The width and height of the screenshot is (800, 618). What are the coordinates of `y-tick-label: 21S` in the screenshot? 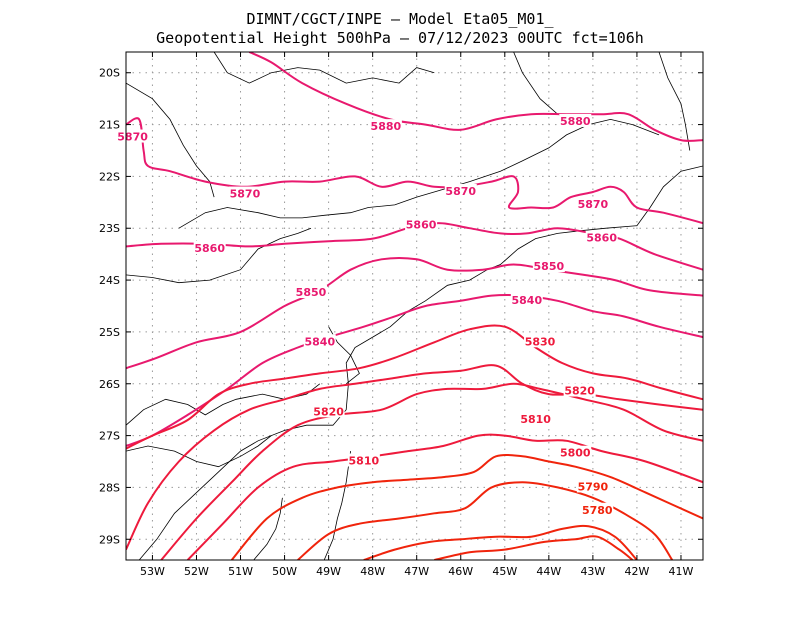 It's located at (109, 125).